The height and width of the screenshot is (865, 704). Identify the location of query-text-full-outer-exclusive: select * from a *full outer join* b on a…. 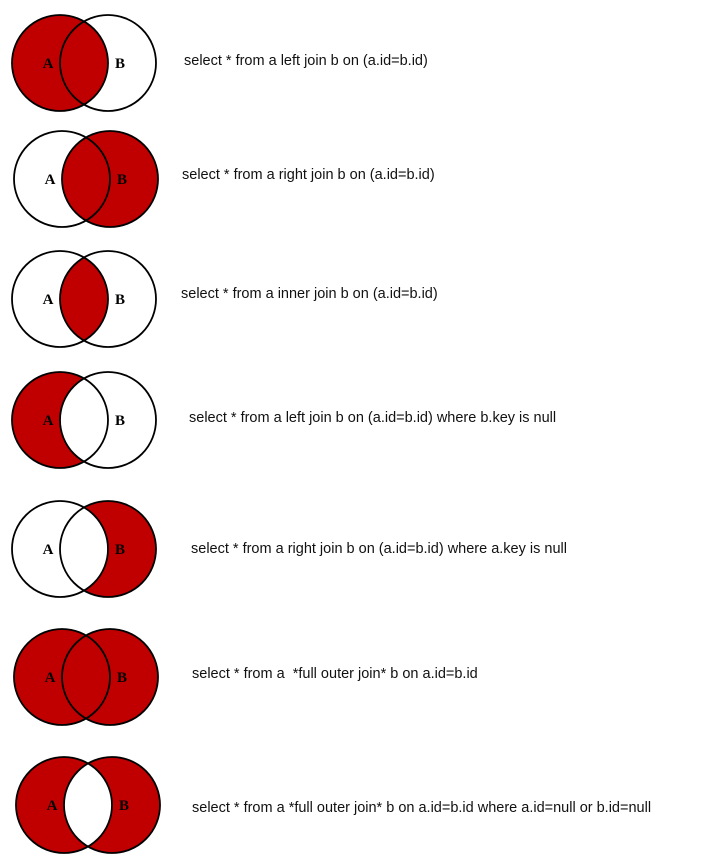
(422, 808).